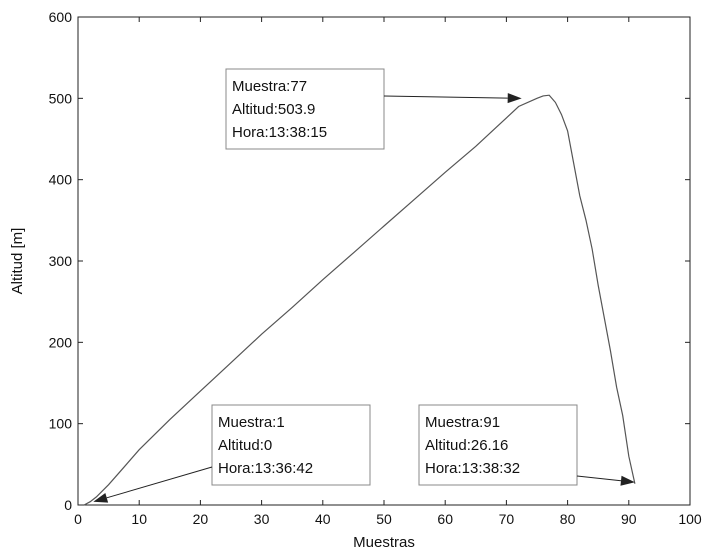 This screenshot has height=553, width=722. Describe the element at coordinates (507, 519) in the screenshot. I see `x-tick-label: 70` at that location.